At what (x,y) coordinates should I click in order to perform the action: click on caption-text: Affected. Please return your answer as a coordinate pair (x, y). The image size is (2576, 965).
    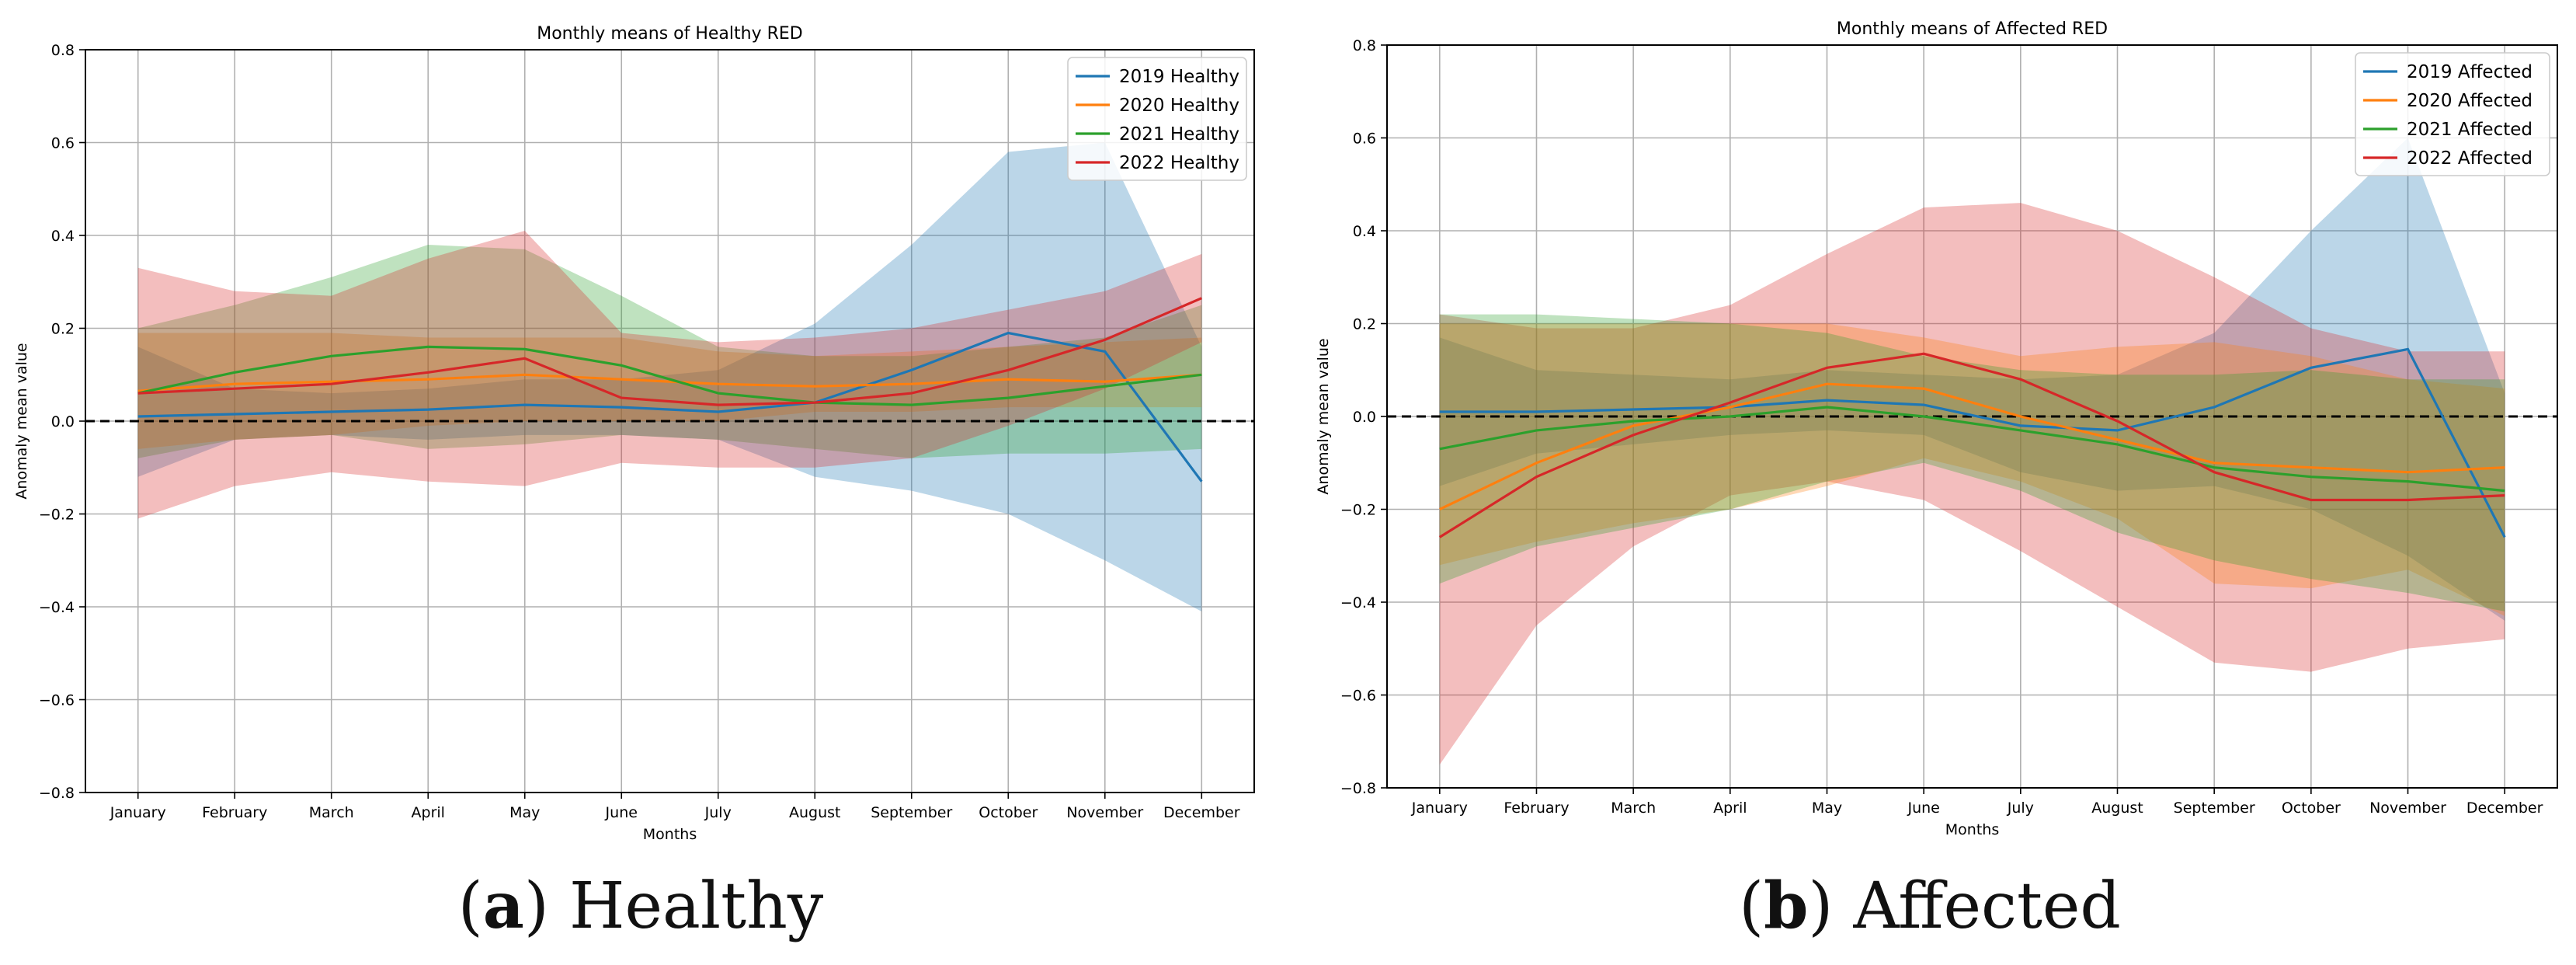
    Looking at the image, I should click on (1987, 906).